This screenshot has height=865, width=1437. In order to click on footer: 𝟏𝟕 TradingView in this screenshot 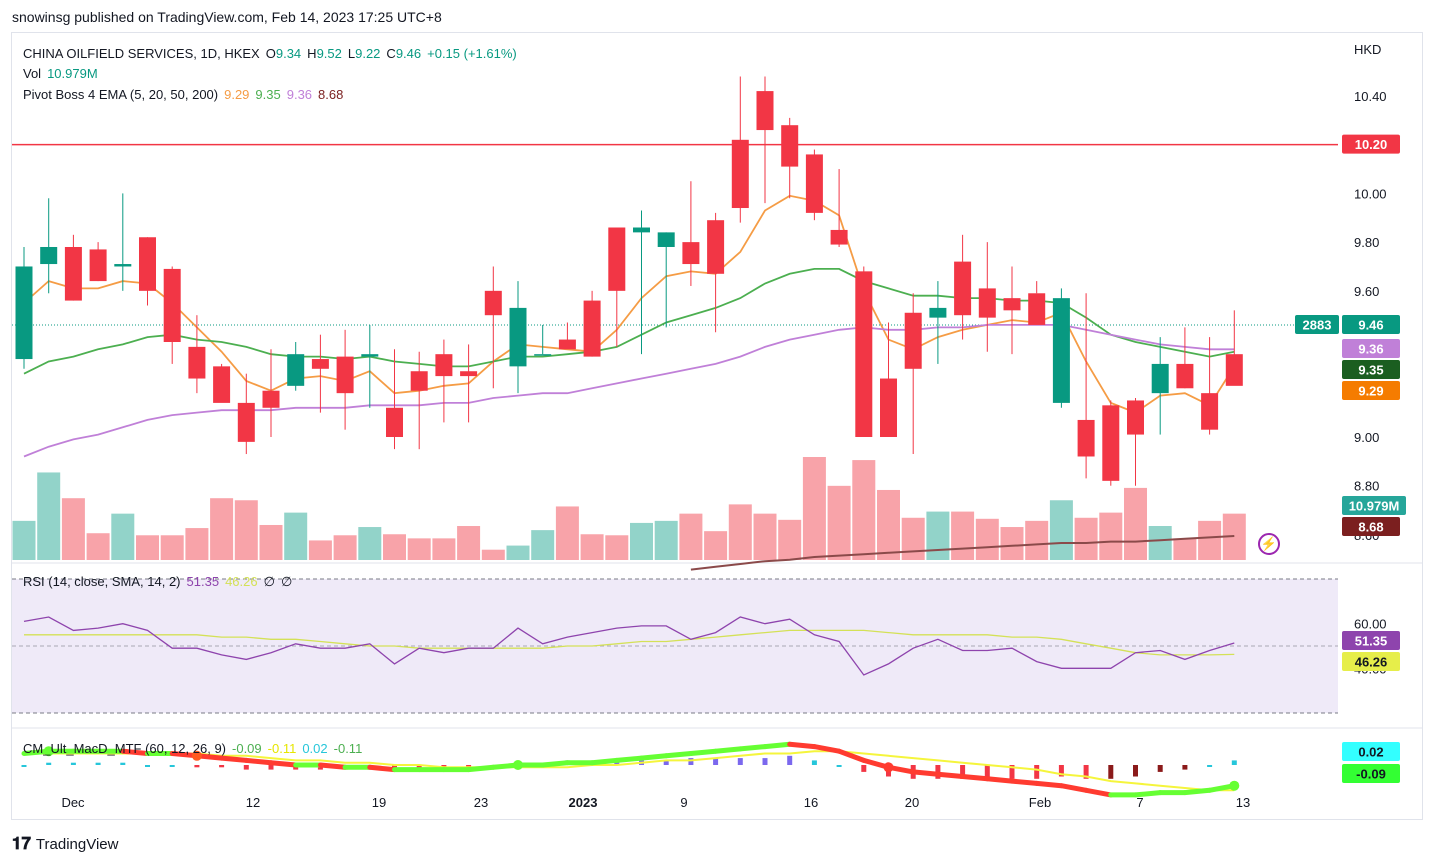, I will do `click(65, 844)`.